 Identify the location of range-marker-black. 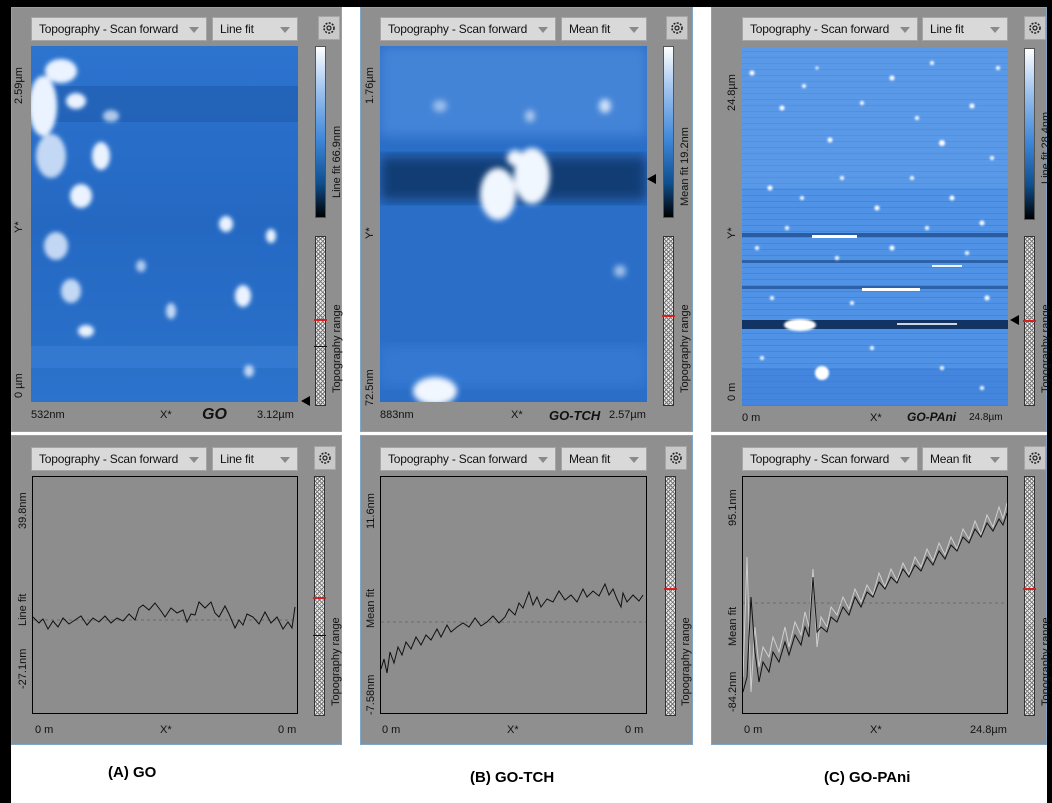
(319, 635).